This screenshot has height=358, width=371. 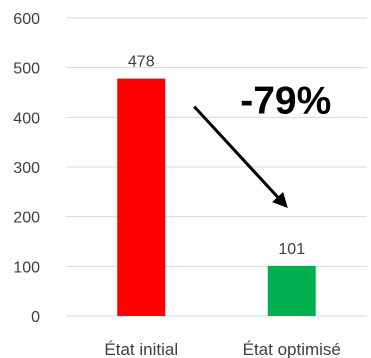 What do you see at coordinates (26, 69) in the screenshot?
I see `y-tick-label: 500` at bounding box center [26, 69].